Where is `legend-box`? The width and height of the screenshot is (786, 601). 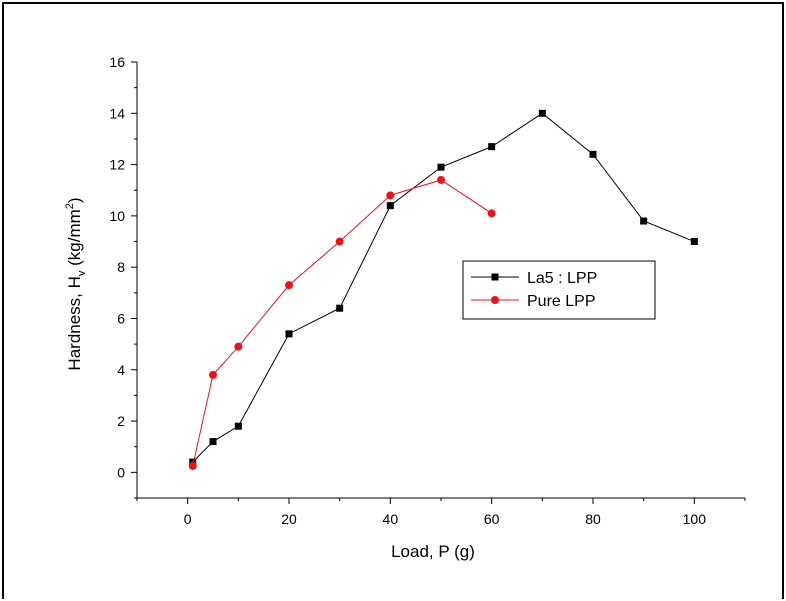
legend-box is located at coordinates (559, 290).